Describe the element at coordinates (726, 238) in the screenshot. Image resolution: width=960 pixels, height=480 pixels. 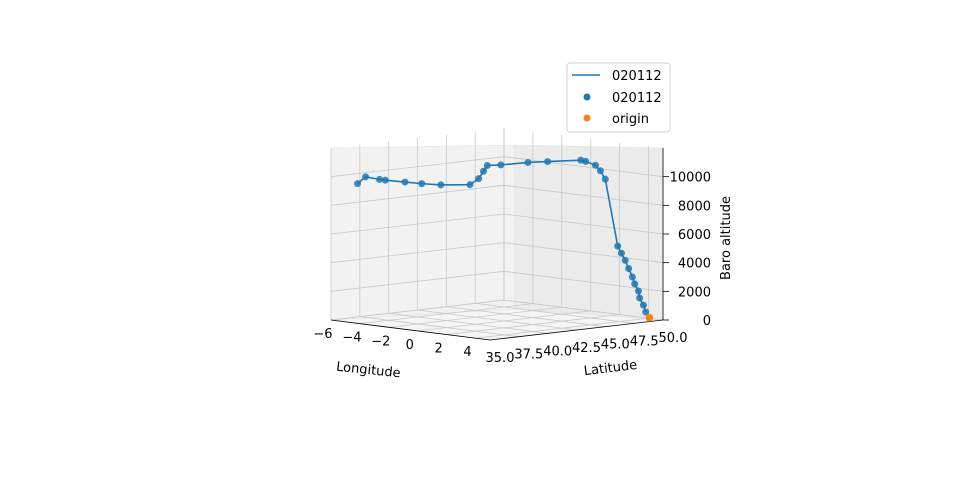
I see `z-axis-label: Baro altitude` at that location.